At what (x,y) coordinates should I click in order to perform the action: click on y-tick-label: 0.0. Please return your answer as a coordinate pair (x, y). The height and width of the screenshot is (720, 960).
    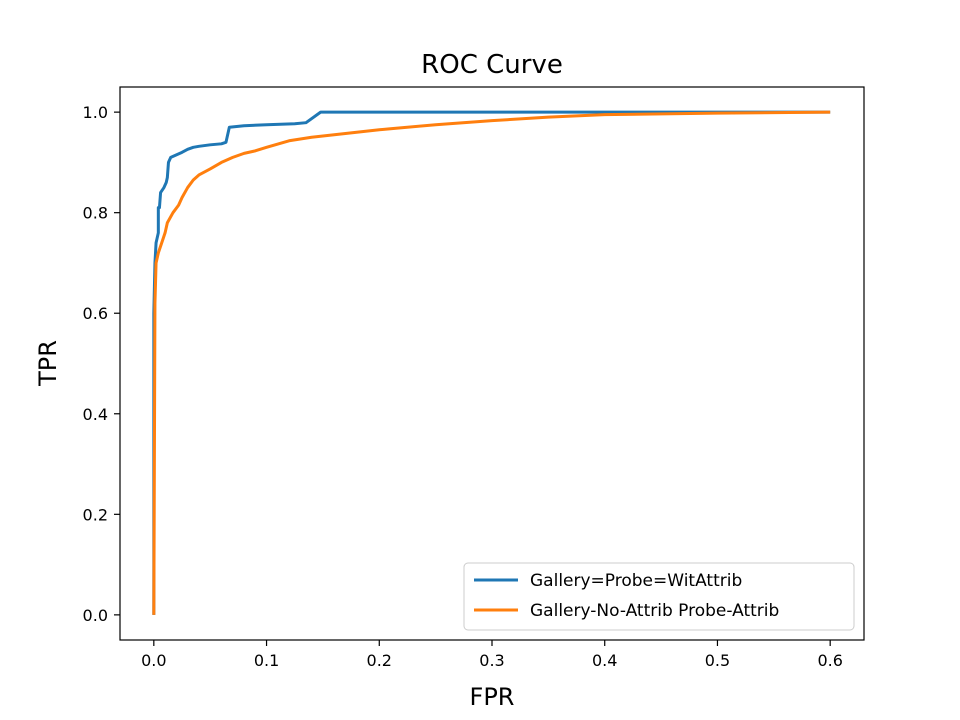
    Looking at the image, I should click on (95, 615).